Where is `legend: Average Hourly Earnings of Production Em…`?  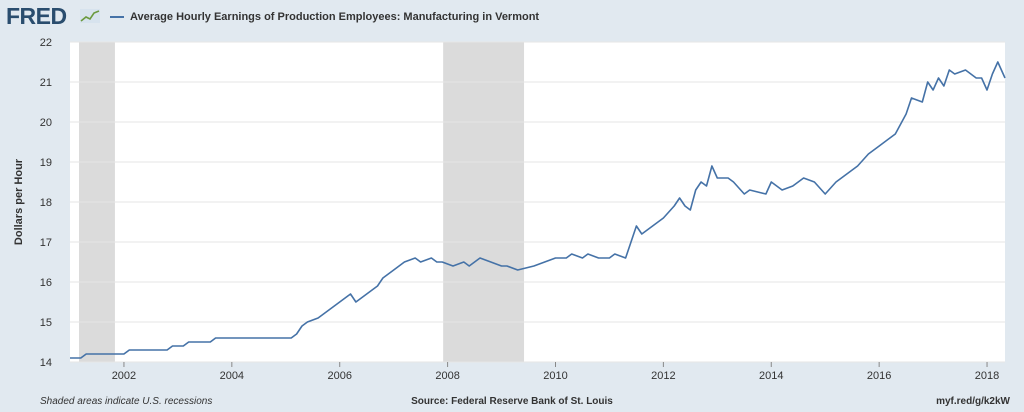 legend: Average Hourly Earnings of Production Em… is located at coordinates (324, 17).